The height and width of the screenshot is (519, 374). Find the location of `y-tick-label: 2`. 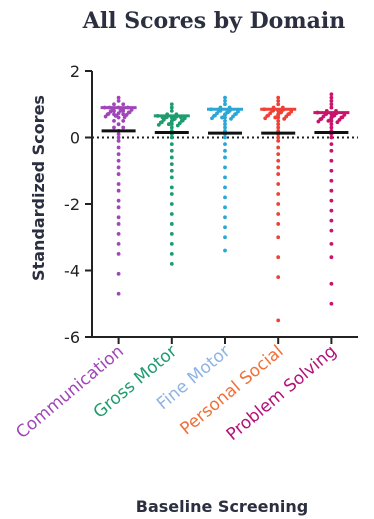

y-tick-label: 2 is located at coordinates (75, 71).